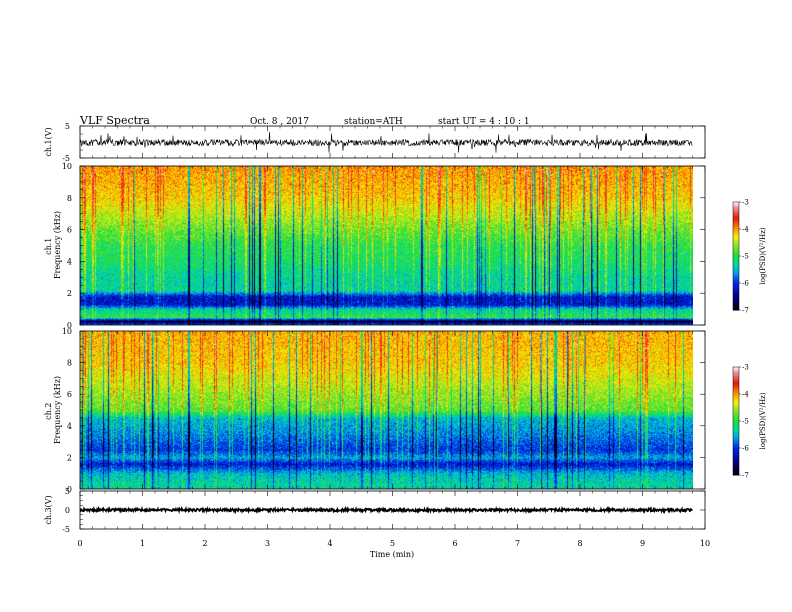  Describe the element at coordinates (745, 422) in the screenshot. I see `colorbar-tick-label: -5` at that location.